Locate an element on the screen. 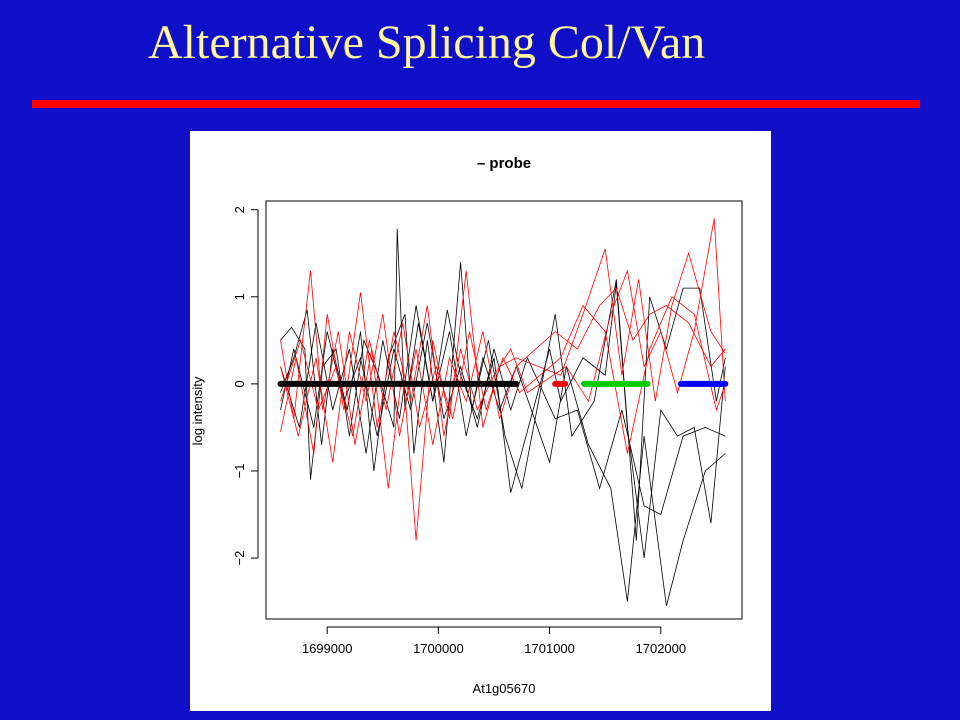 This screenshot has width=960, height=720. x-tick-label: 1702000 is located at coordinates (661, 648).